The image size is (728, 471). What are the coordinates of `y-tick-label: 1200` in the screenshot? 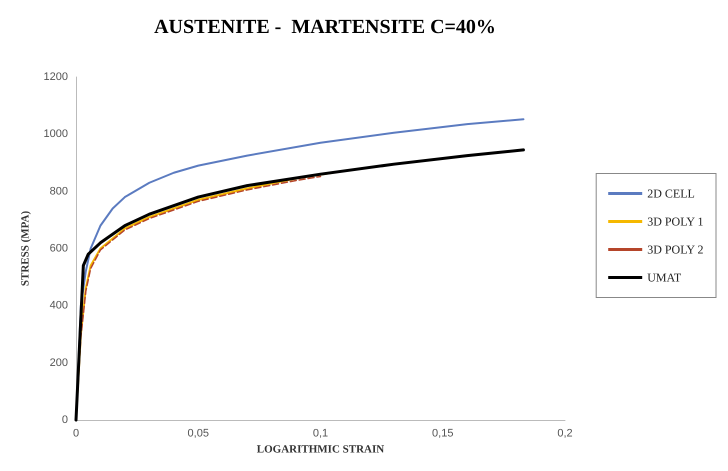 It's located at (56, 77).